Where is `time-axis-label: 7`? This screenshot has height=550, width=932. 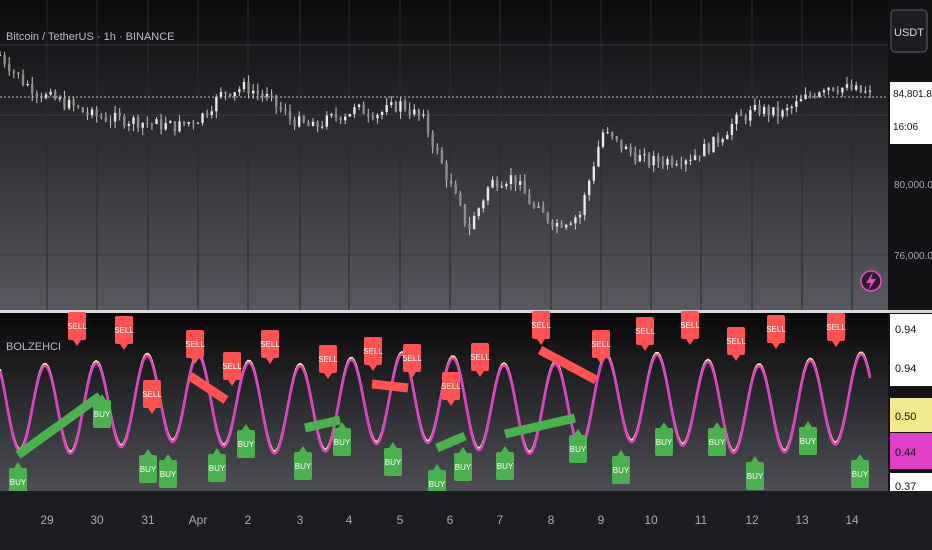 time-axis-label: 7 is located at coordinates (500, 520).